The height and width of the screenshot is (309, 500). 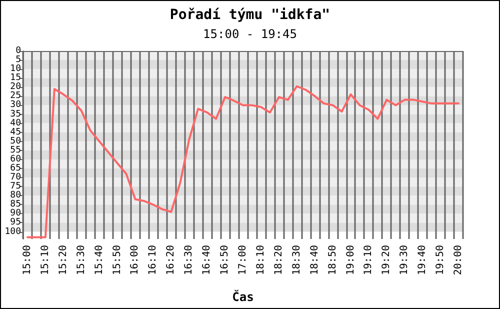 What do you see at coordinates (15, 123) in the screenshot?
I see `y-tick-label: 40` at bounding box center [15, 123].